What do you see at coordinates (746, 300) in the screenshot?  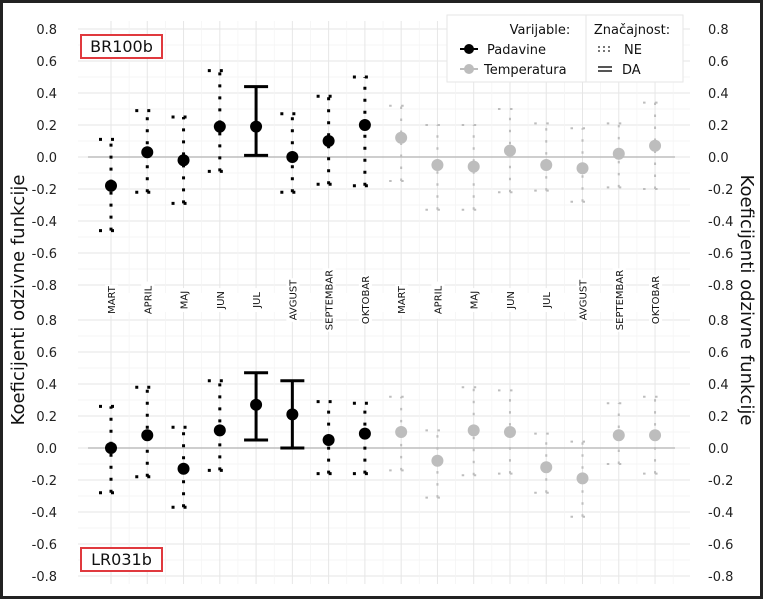 I see `y-axis-title-right: Koeficijenti odzivne funkcije` at bounding box center [746, 300].